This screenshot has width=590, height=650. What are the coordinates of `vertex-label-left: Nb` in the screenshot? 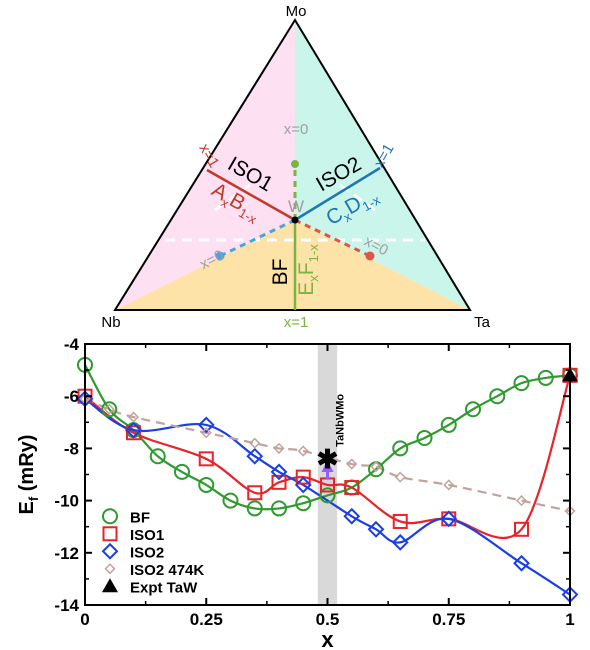 It's located at (110, 322).